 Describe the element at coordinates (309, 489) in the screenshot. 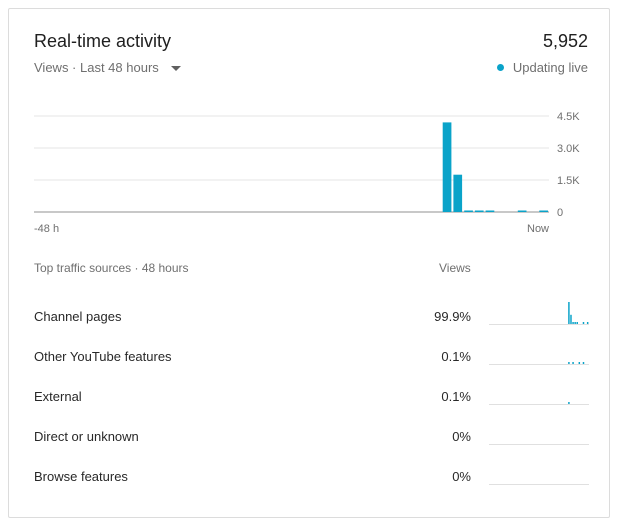

I see `traffic-source-row: Browse features 0%` at that location.